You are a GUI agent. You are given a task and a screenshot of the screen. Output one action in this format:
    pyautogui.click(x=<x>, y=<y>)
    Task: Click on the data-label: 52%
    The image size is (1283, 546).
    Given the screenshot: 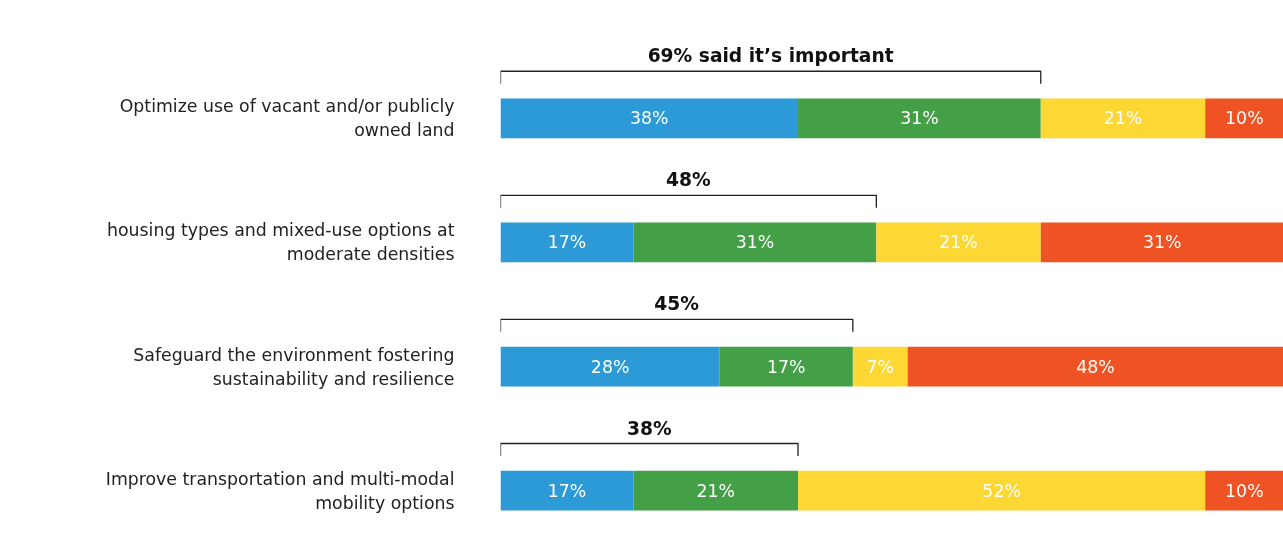 What is the action you would take?
    pyautogui.click(x=1001, y=490)
    